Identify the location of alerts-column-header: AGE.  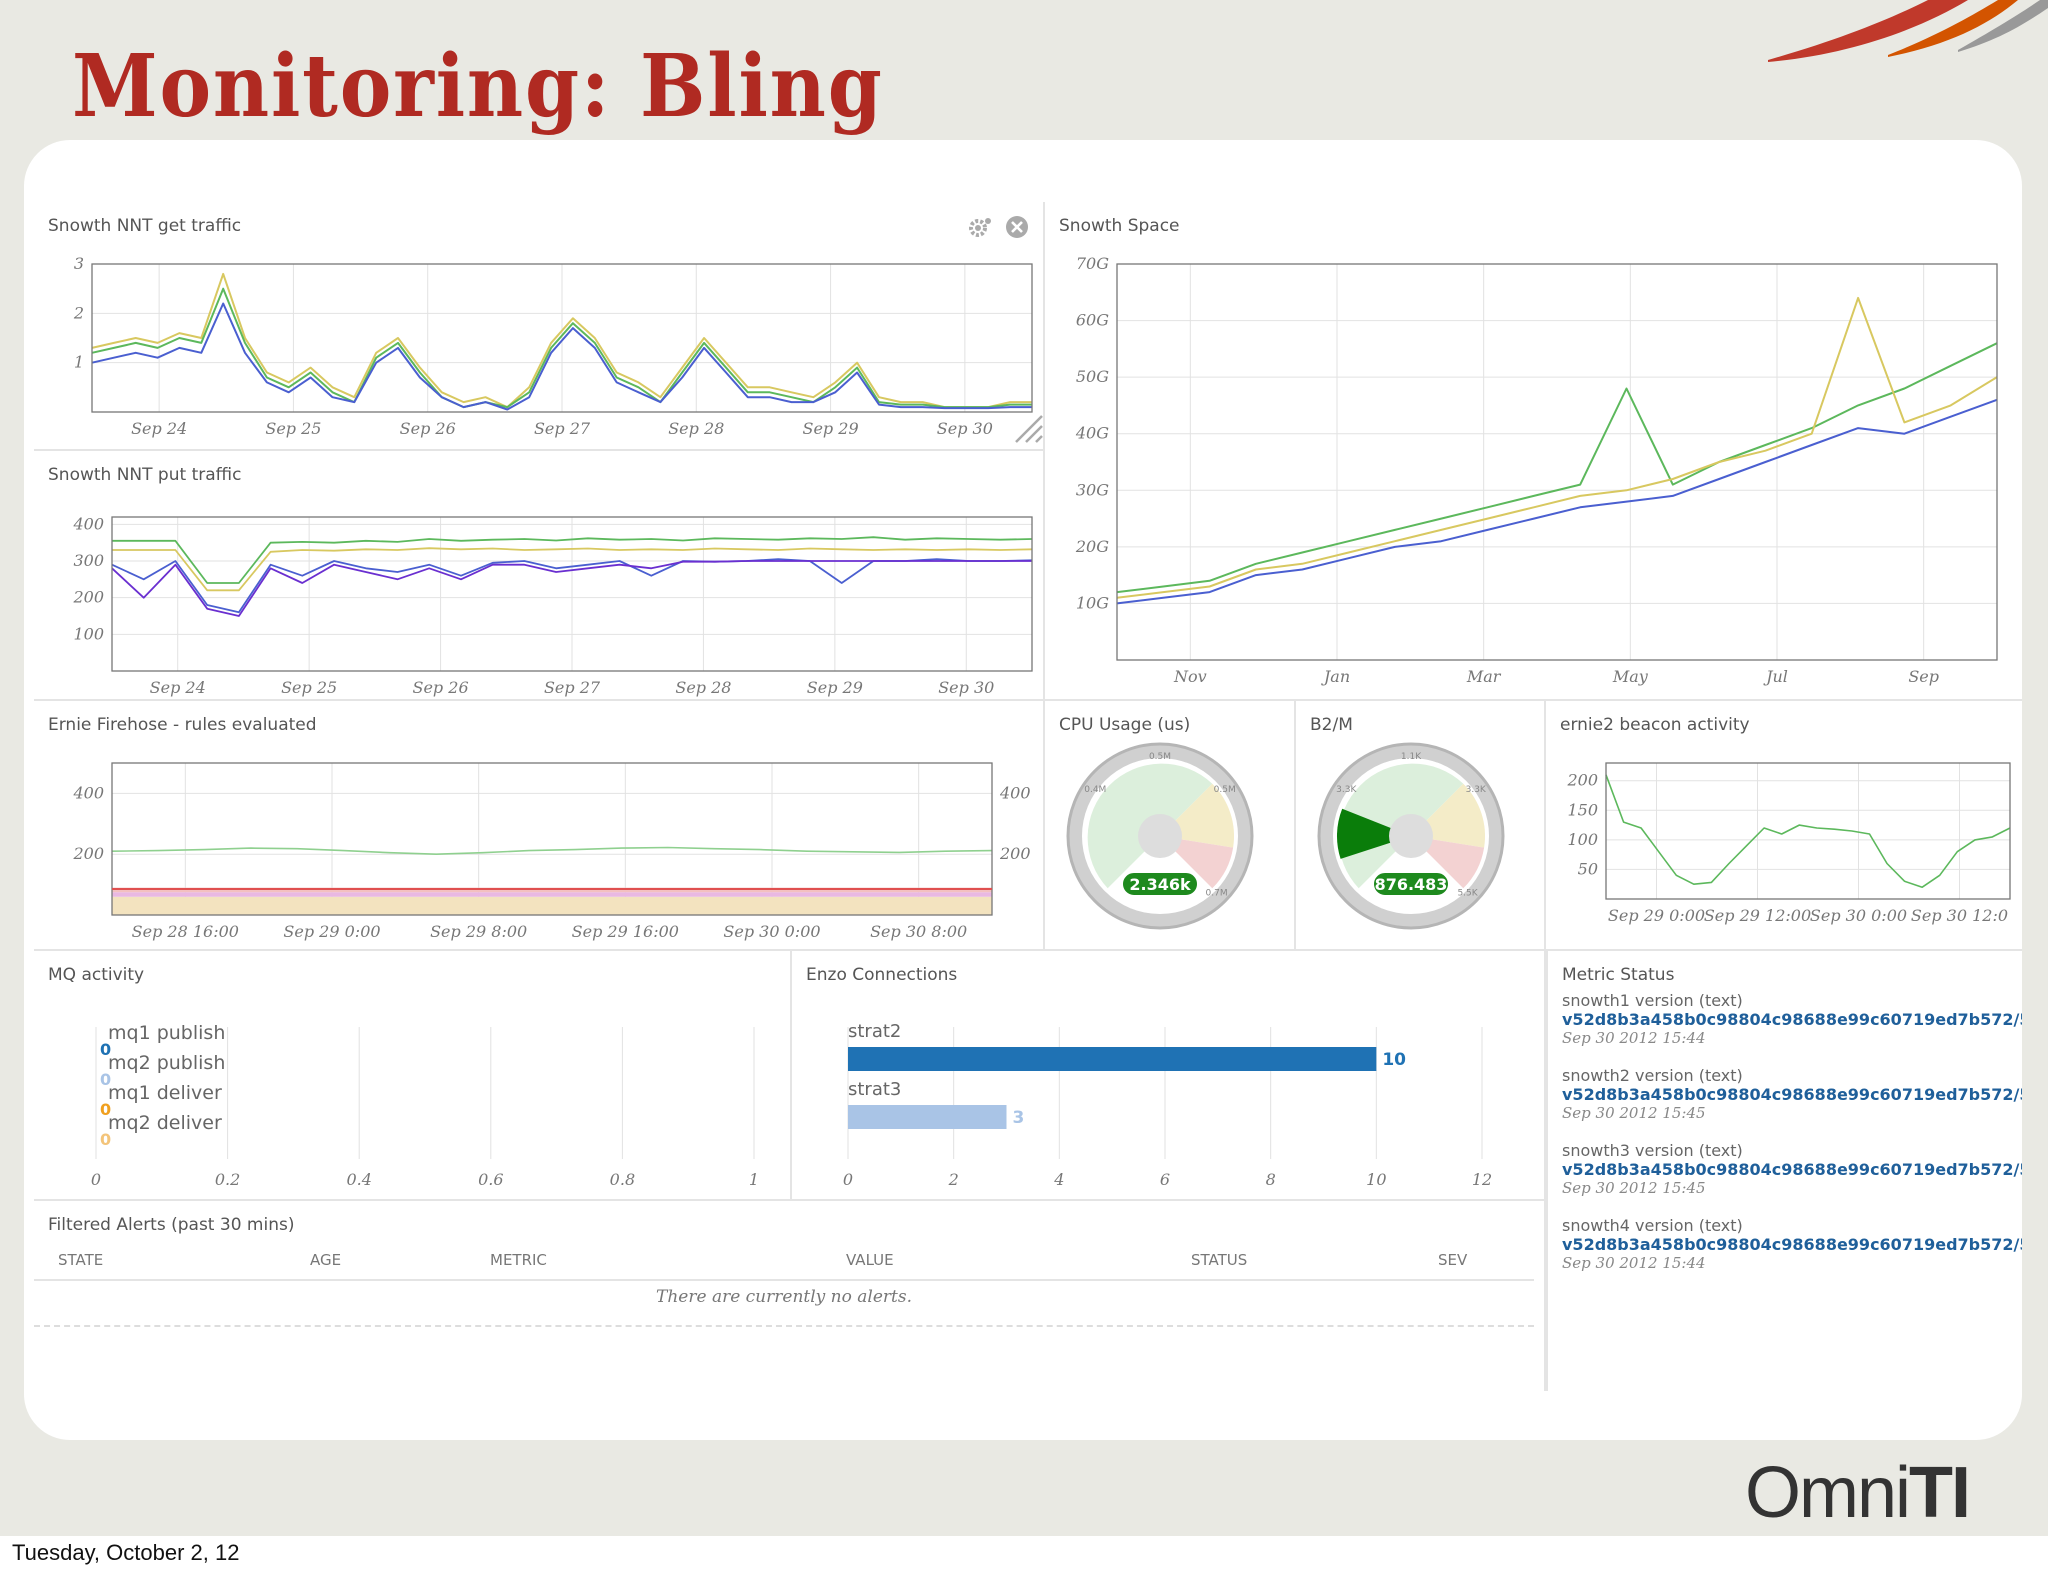
(326, 1260).